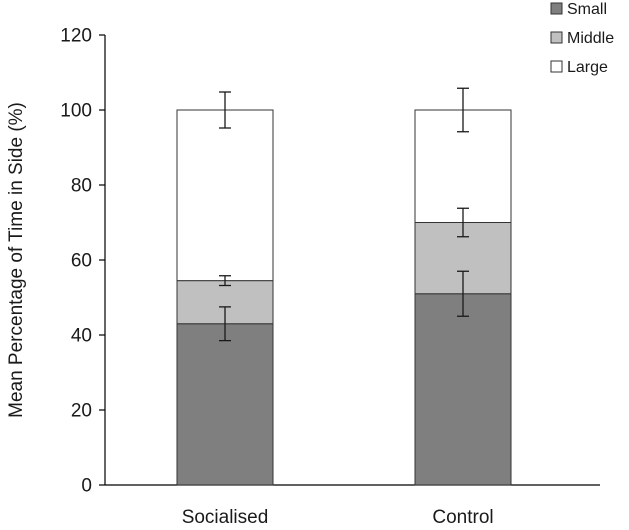  I want to click on legend: Small Middle Large, so click(582, 38).